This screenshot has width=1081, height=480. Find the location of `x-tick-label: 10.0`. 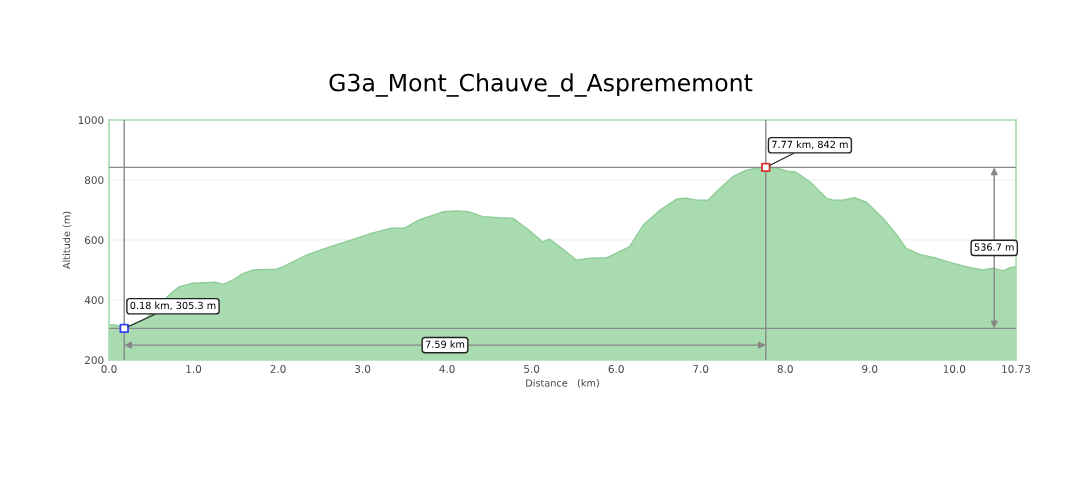

x-tick-label: 10.0 is located at coordinates (954, 369).